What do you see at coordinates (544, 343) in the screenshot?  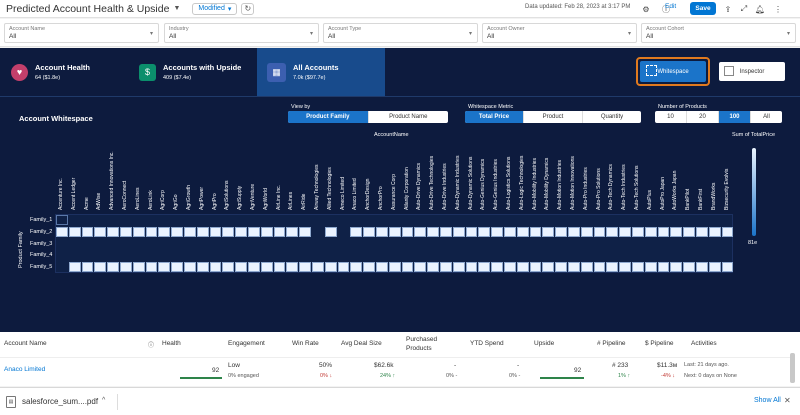 I see `column-header: Upside` at bounding box center [544, 343].